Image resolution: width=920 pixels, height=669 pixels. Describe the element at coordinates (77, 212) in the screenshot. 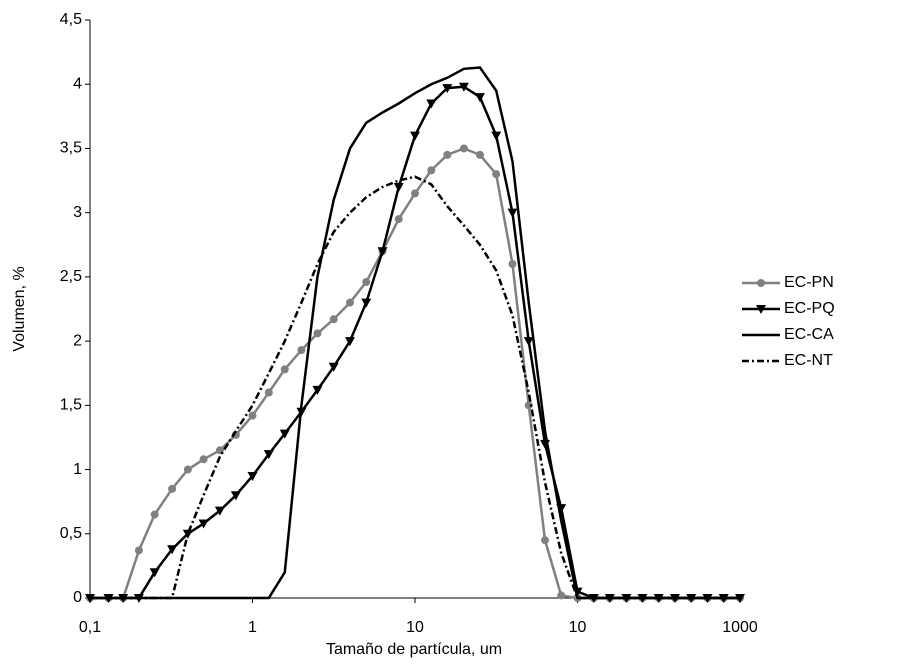

I see `y-tick-label: 3` at that location.